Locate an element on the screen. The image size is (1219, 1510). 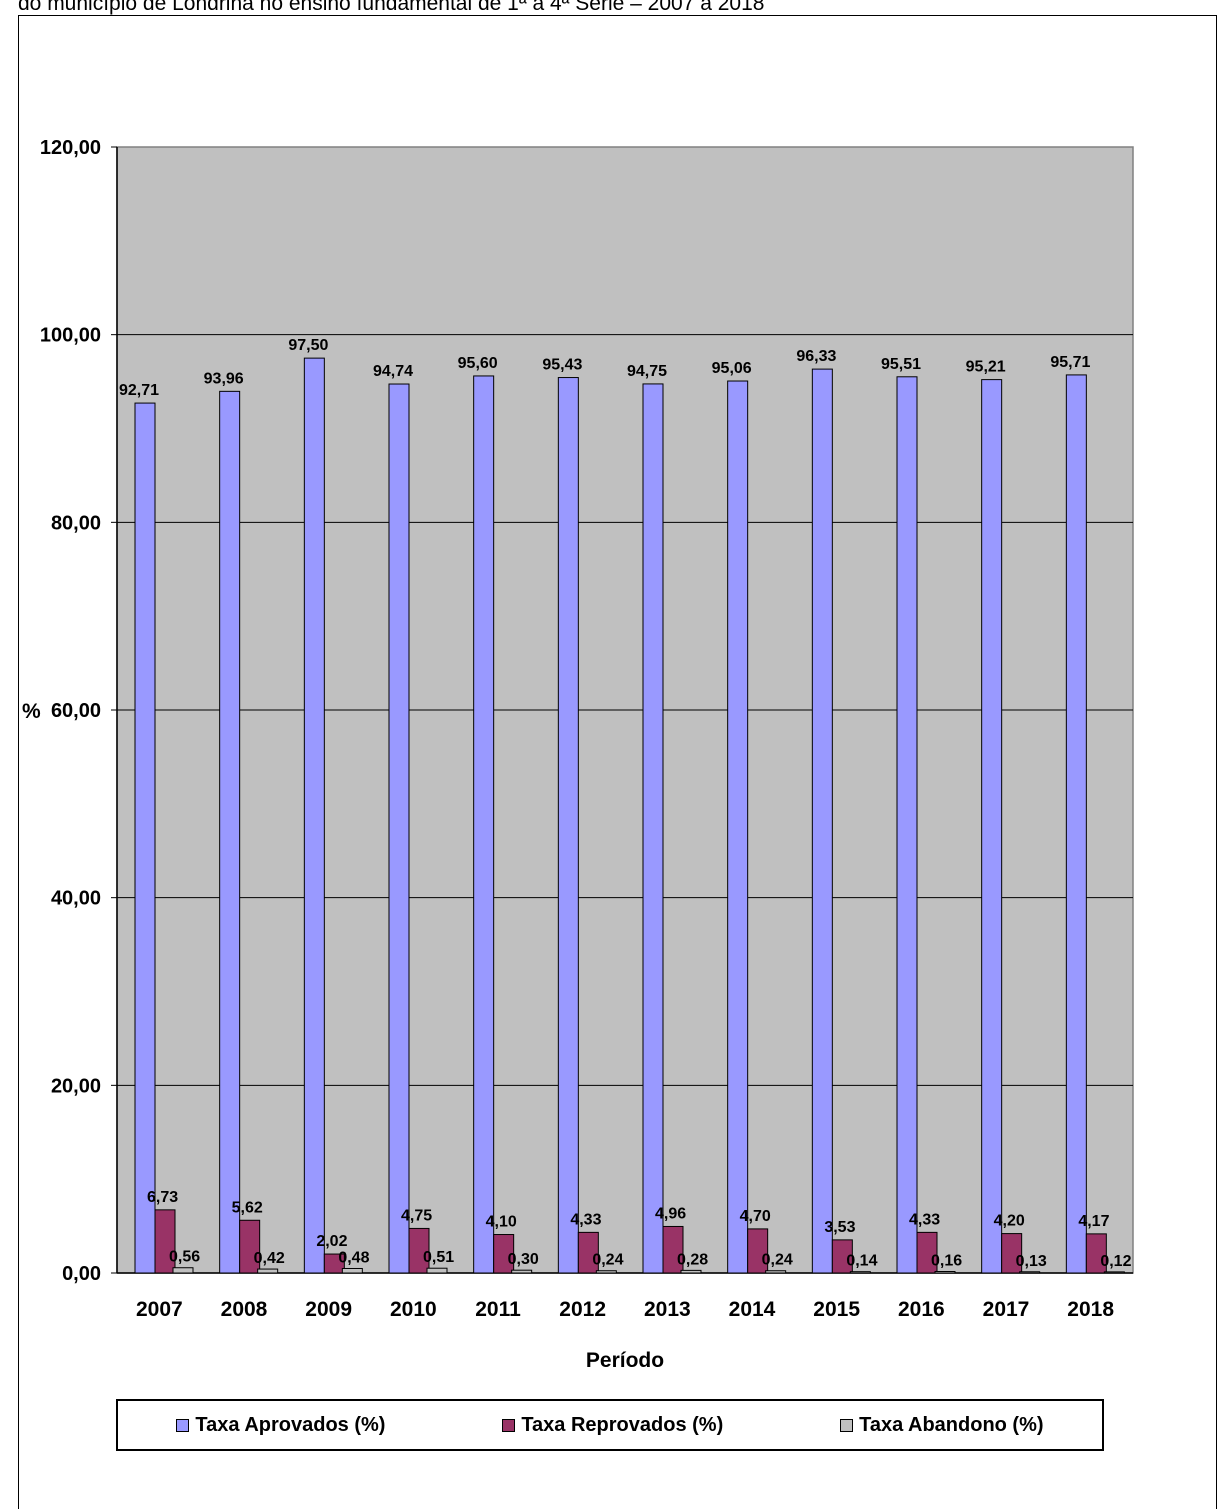
data-label-abandono: 0,51 is located at coordinates (438, 1257).